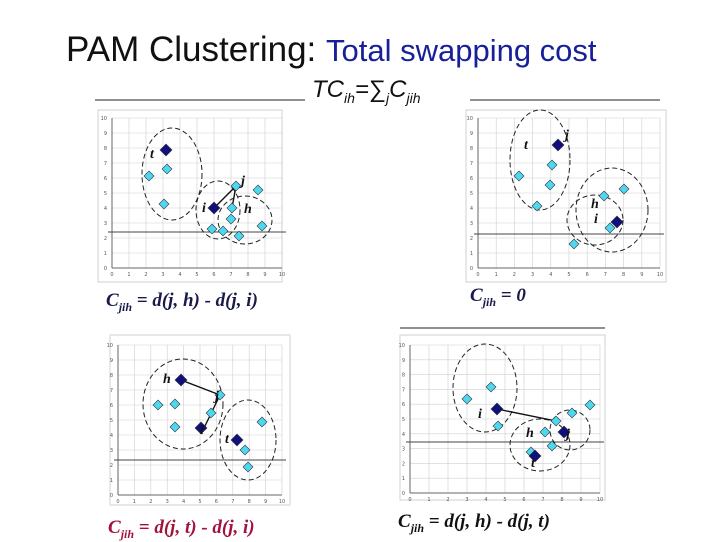 Image resolution: width=720 pixels, height=542 pixels. I want to click on equation-top-left: Cjih = d(j, h) - d(j, i), so click(182, 302).